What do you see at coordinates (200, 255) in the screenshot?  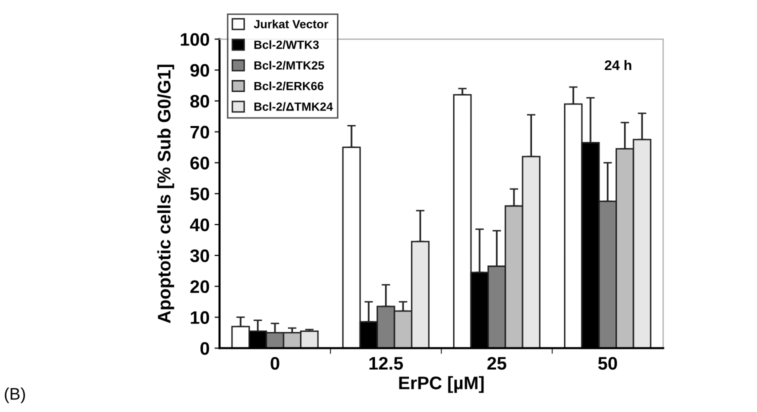 I see `y-tick-label: 30` at bounding box center [200, 255].